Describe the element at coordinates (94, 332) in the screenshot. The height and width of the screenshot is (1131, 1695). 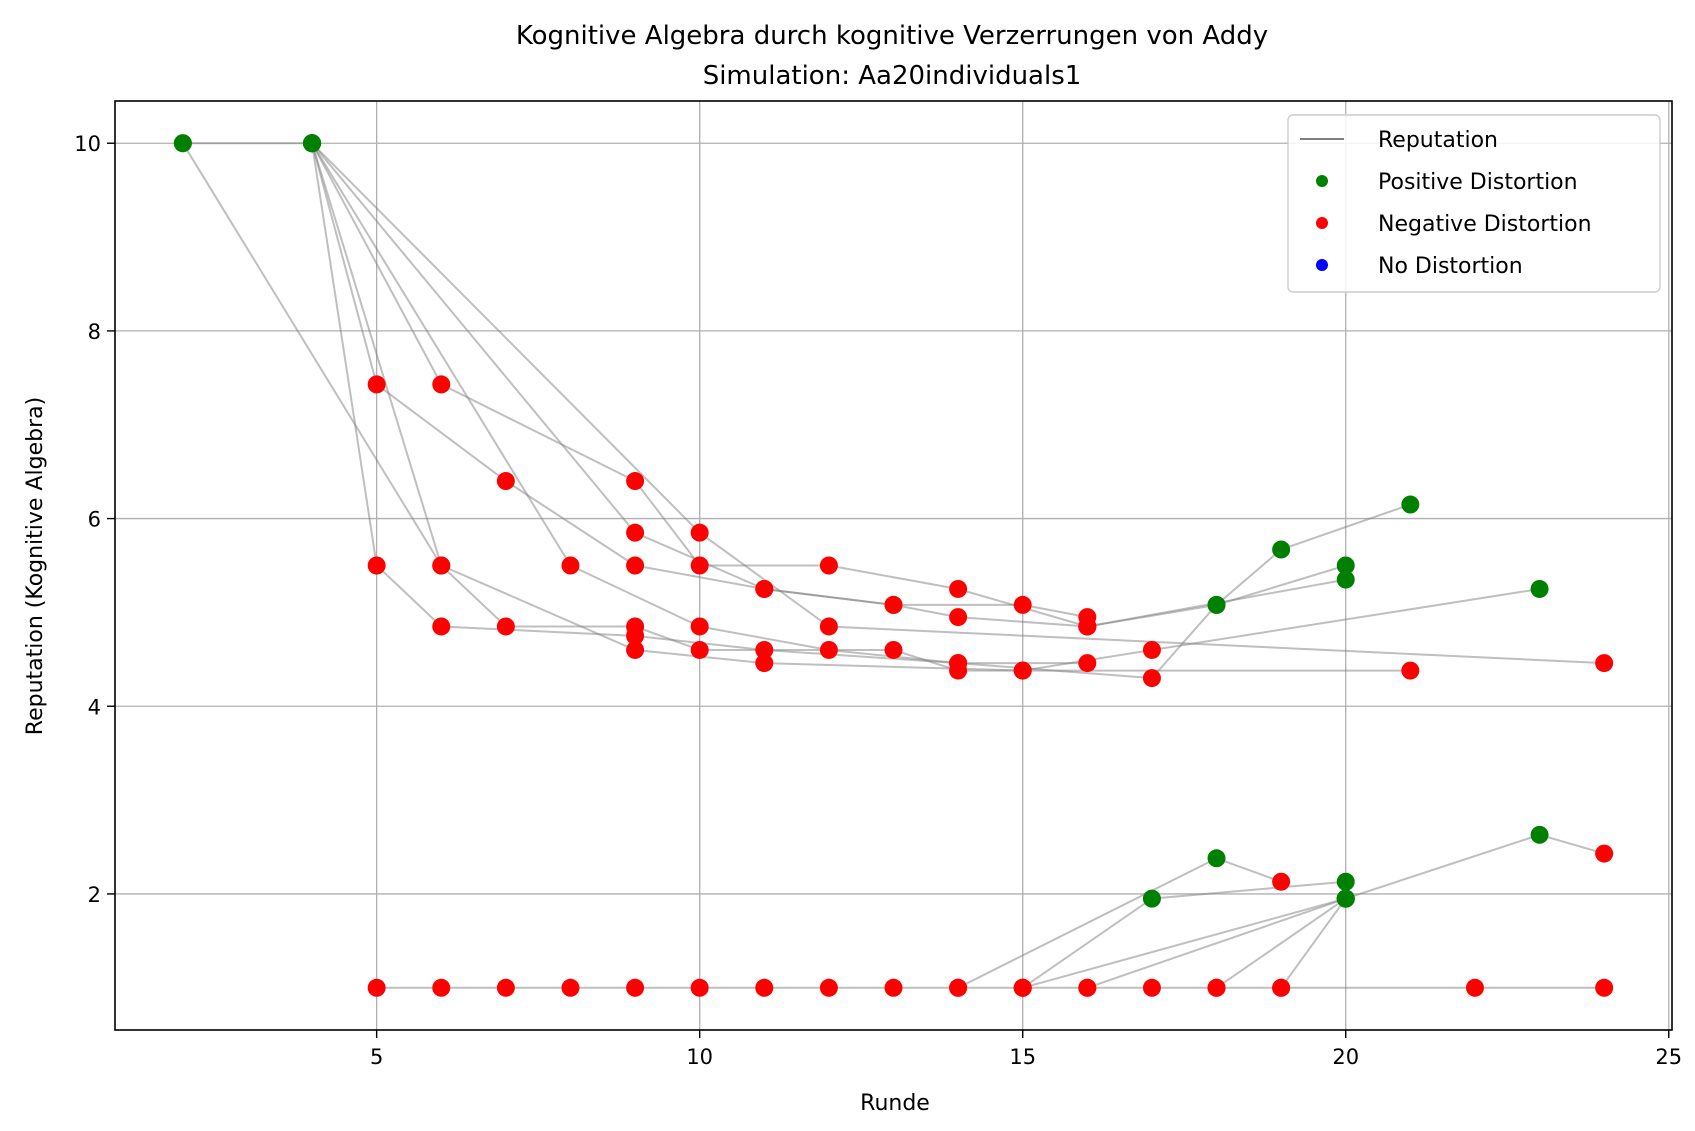
I see `y-tick-label: 8` at that location.